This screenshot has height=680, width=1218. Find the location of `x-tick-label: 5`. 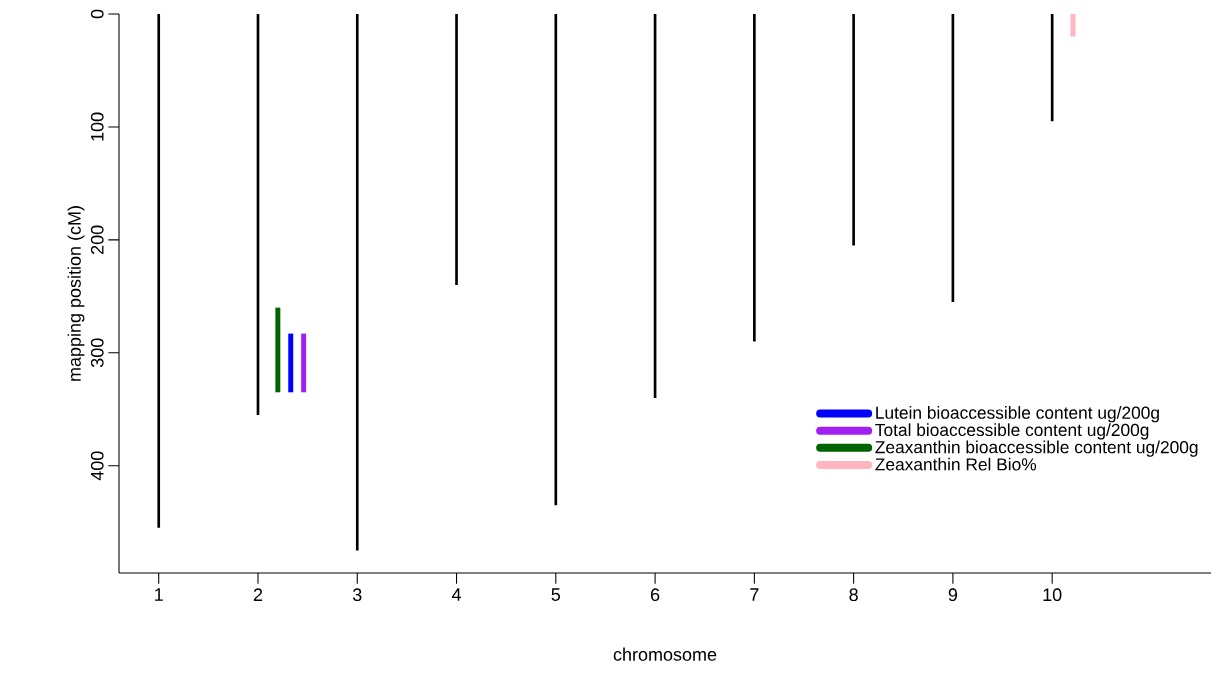

x-tick-label: 5 is located at coordinates (556, 594).